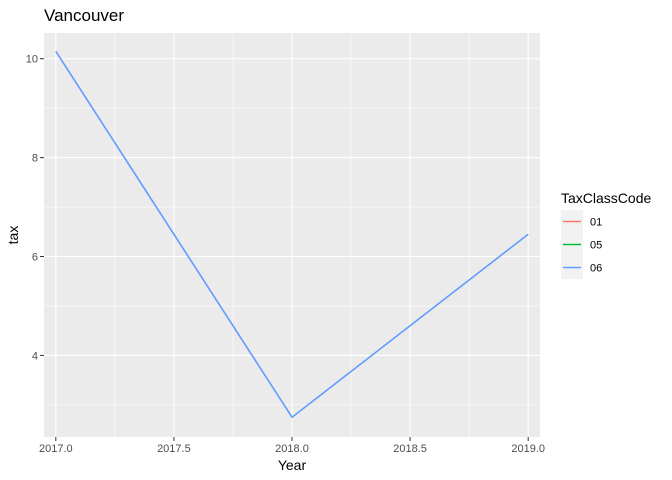 The width and height of the screenshot is (672, 480). Describe the element at coordinates (35, 208) in the screenshot. I see `y-axis: 4 6 8 10` at that location.